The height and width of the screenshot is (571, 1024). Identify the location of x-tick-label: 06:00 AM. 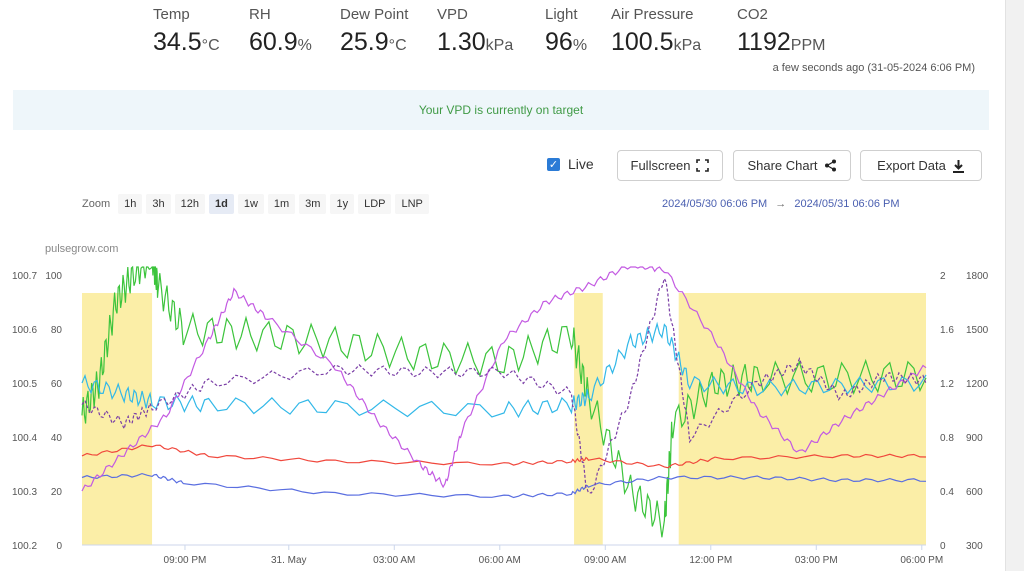
(500, 560).